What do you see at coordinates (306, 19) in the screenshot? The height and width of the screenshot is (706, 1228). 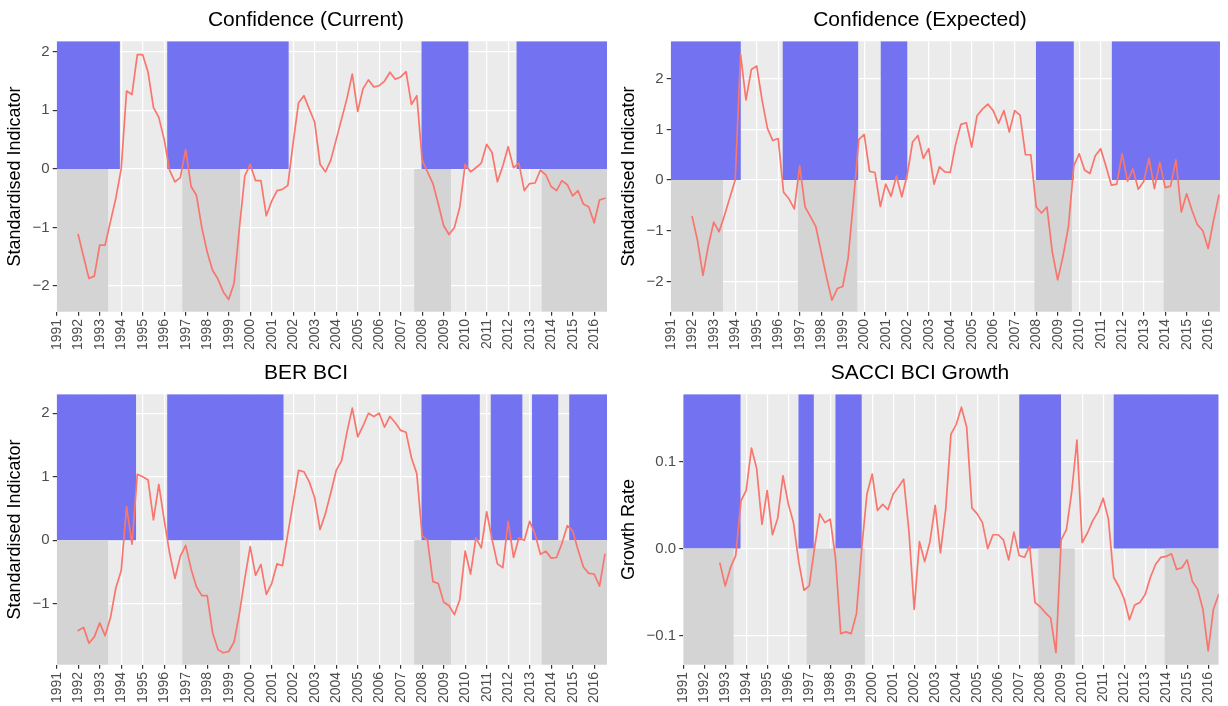 I see `chart-title: Confidence (Current)` at bounding box center [306, 19].